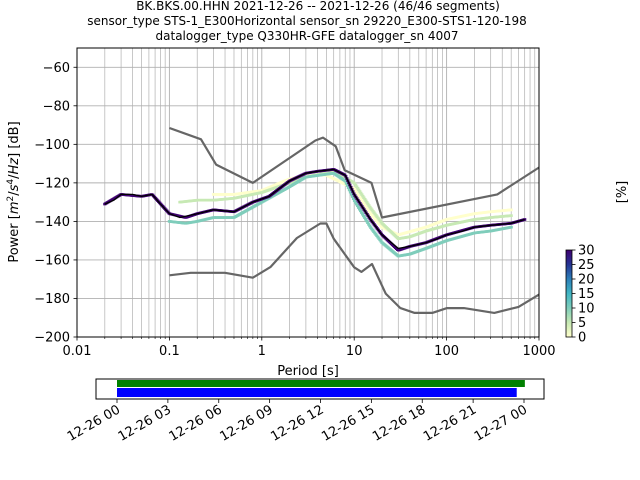 Image resolution: width=640 pixels, height=480 pixels. I want to click on y-axis-ticks: −200 −180 −160 −140 −120 −100 −80 −60, so click(55, 203).